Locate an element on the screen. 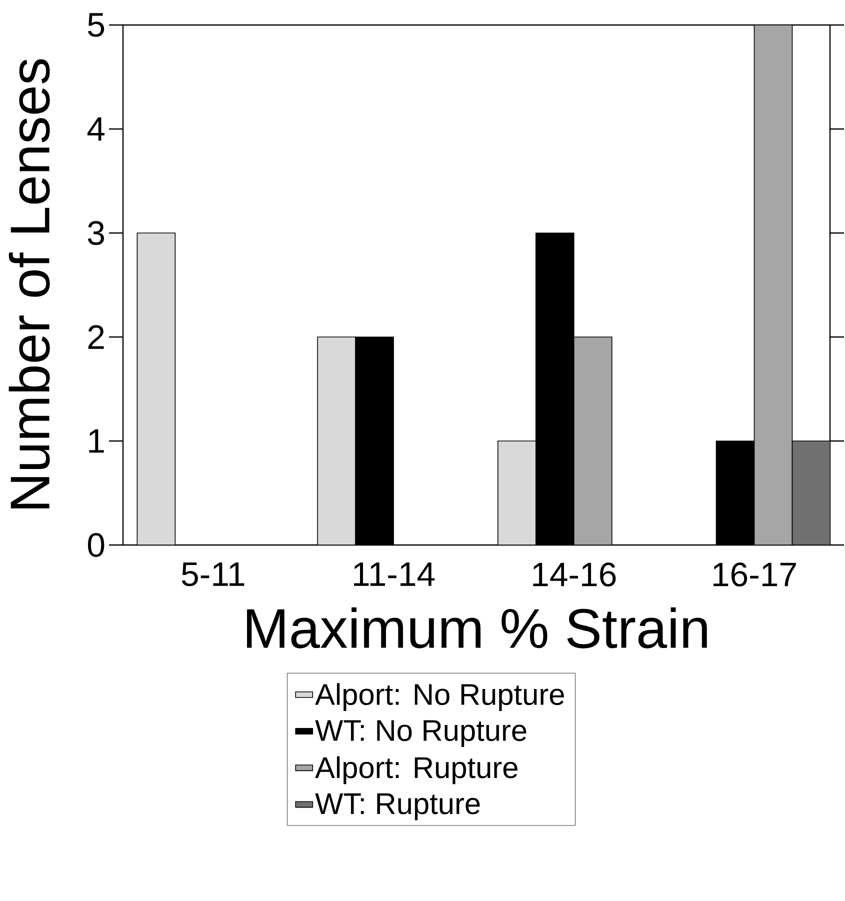 Image resolution: width=845 pixels, height=901 pixels. y-axis-title: Number of Lenses is located at coordinates (29, 283).